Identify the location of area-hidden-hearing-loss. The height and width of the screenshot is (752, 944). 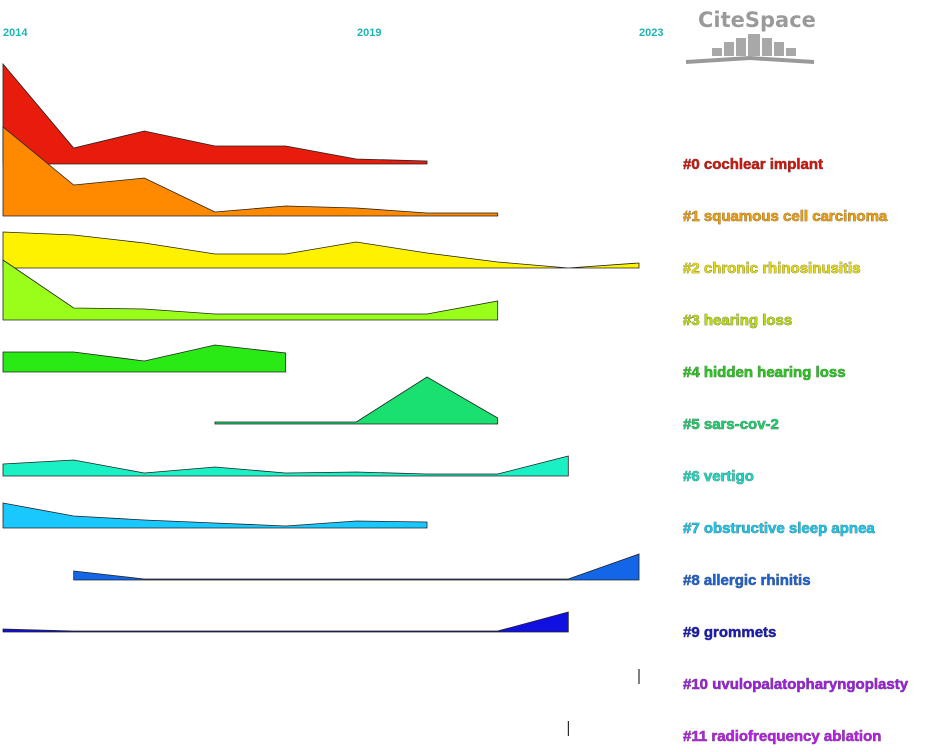
(144, 358).